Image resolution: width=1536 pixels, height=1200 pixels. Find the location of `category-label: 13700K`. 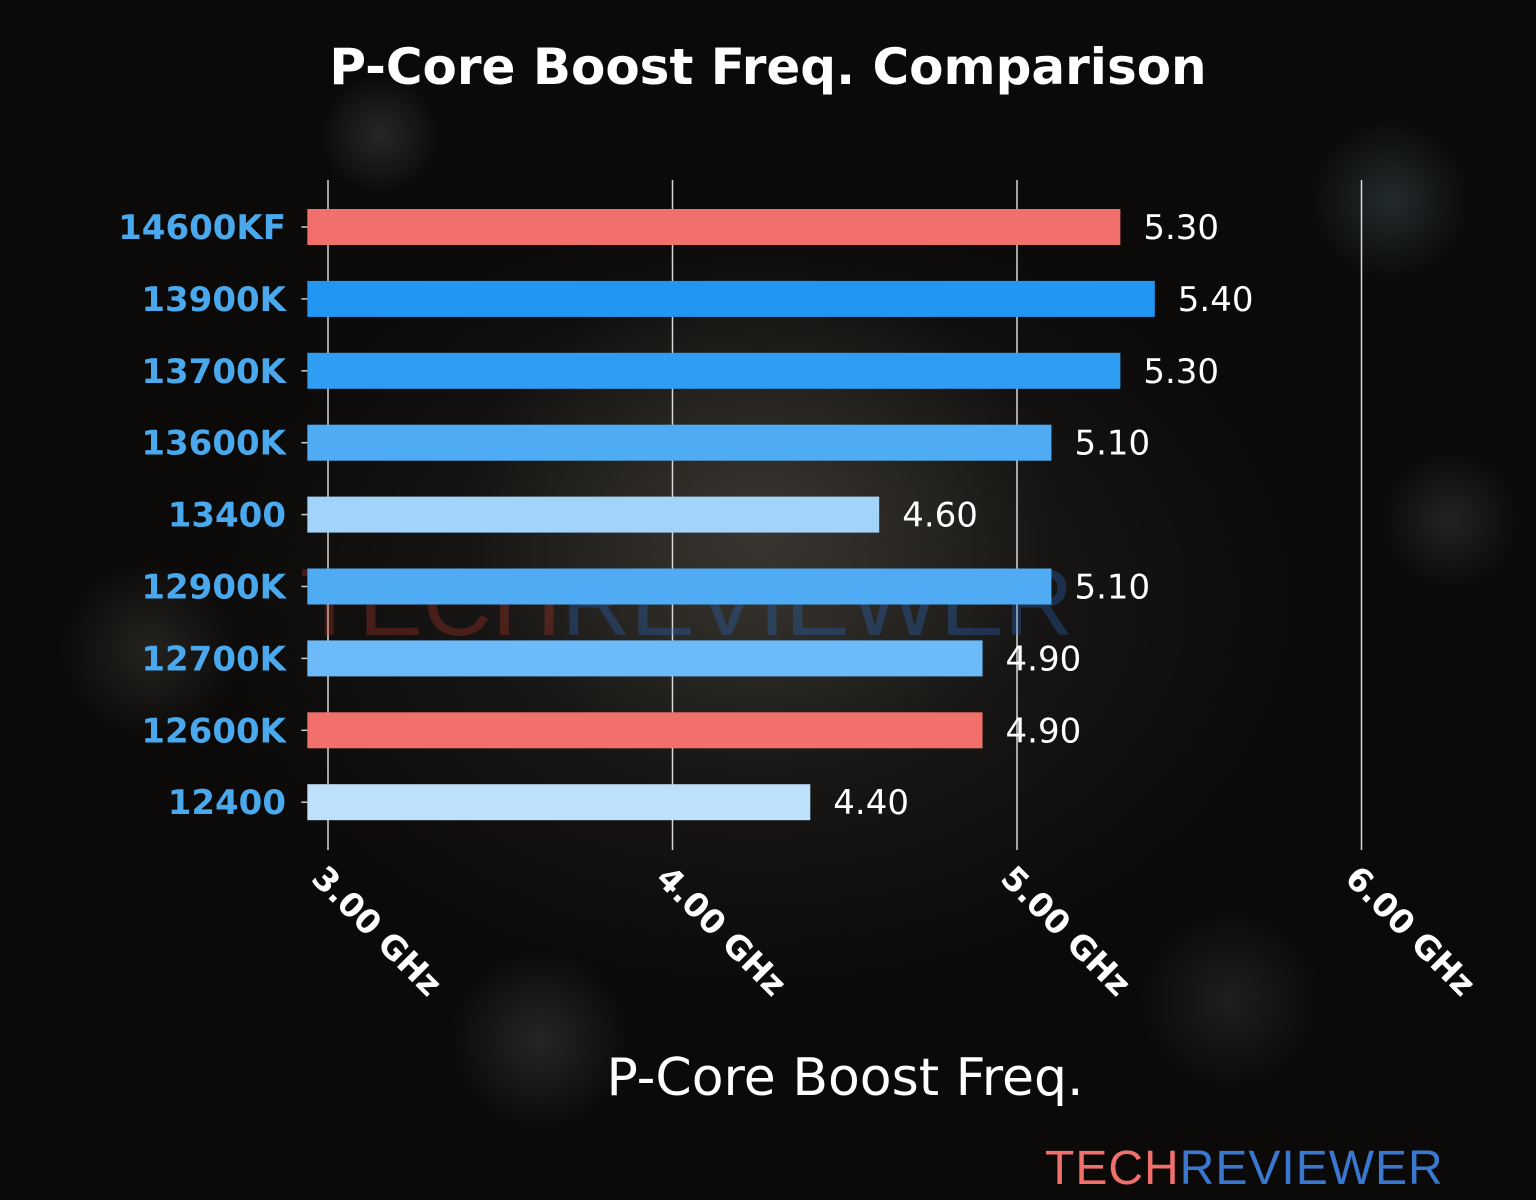

category-label: 13700K is located at coordinates (214, 372).